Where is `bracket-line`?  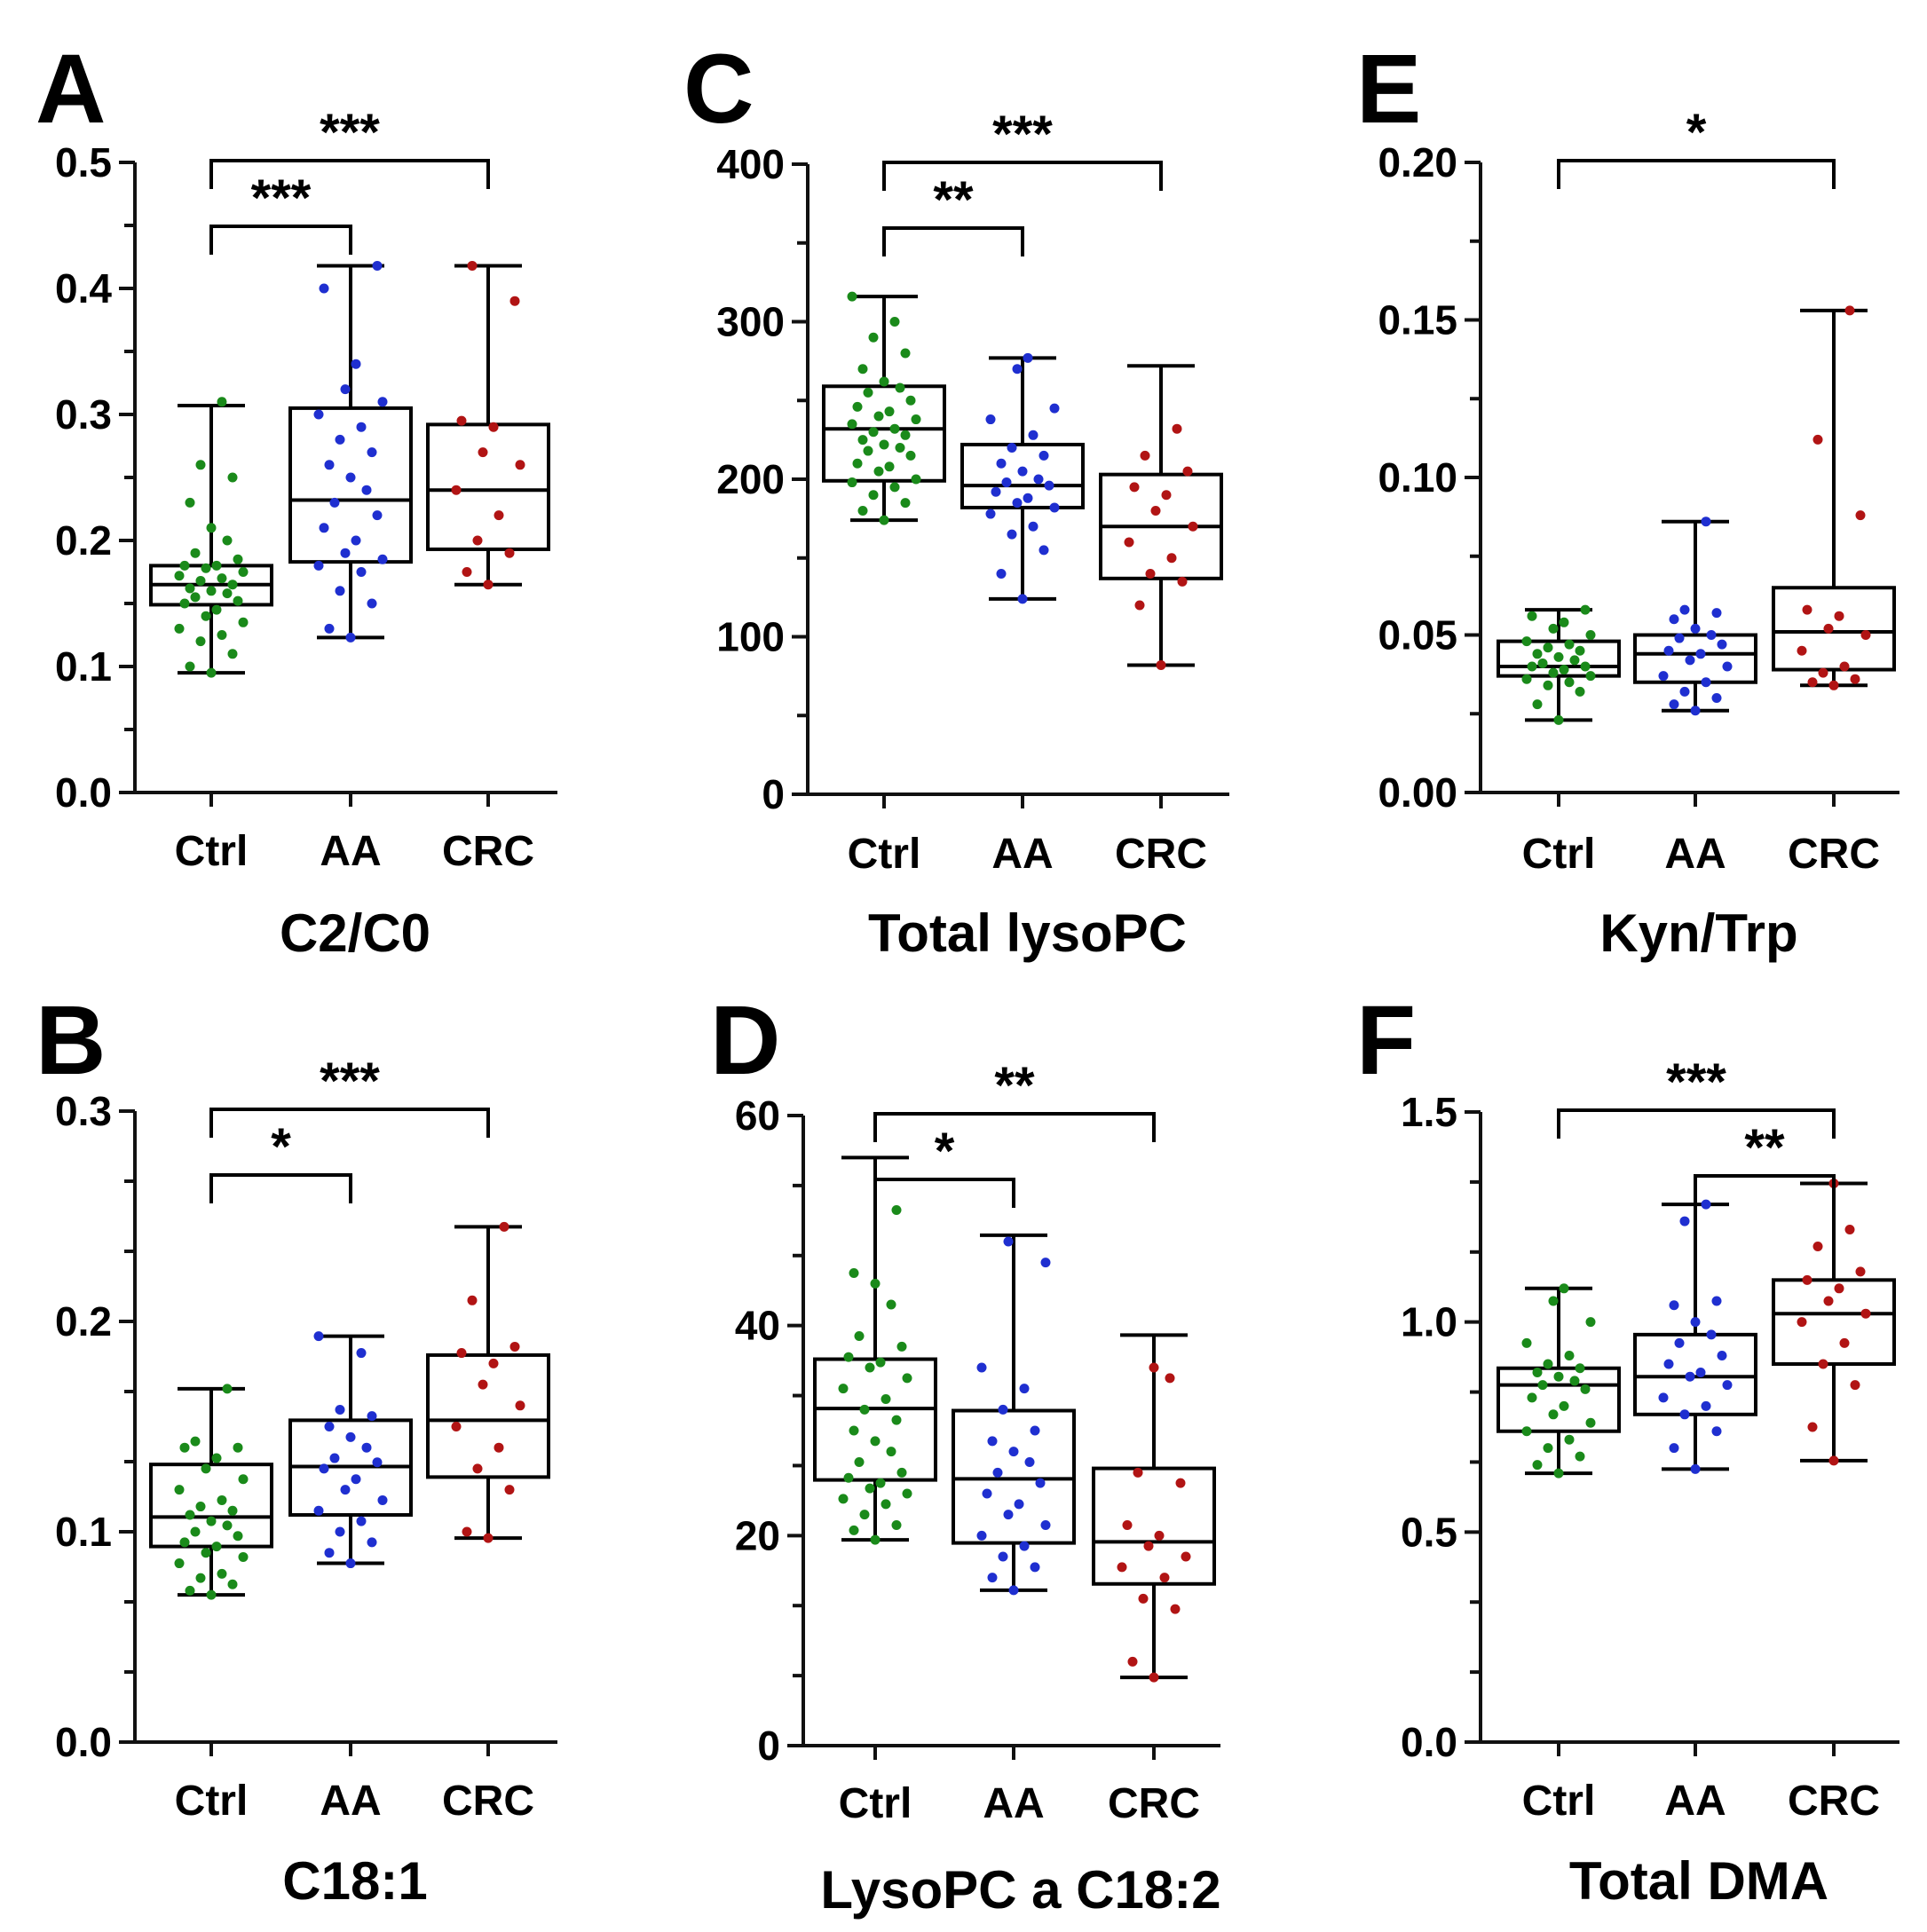
bracket-line is located at coordinates (280, 240).